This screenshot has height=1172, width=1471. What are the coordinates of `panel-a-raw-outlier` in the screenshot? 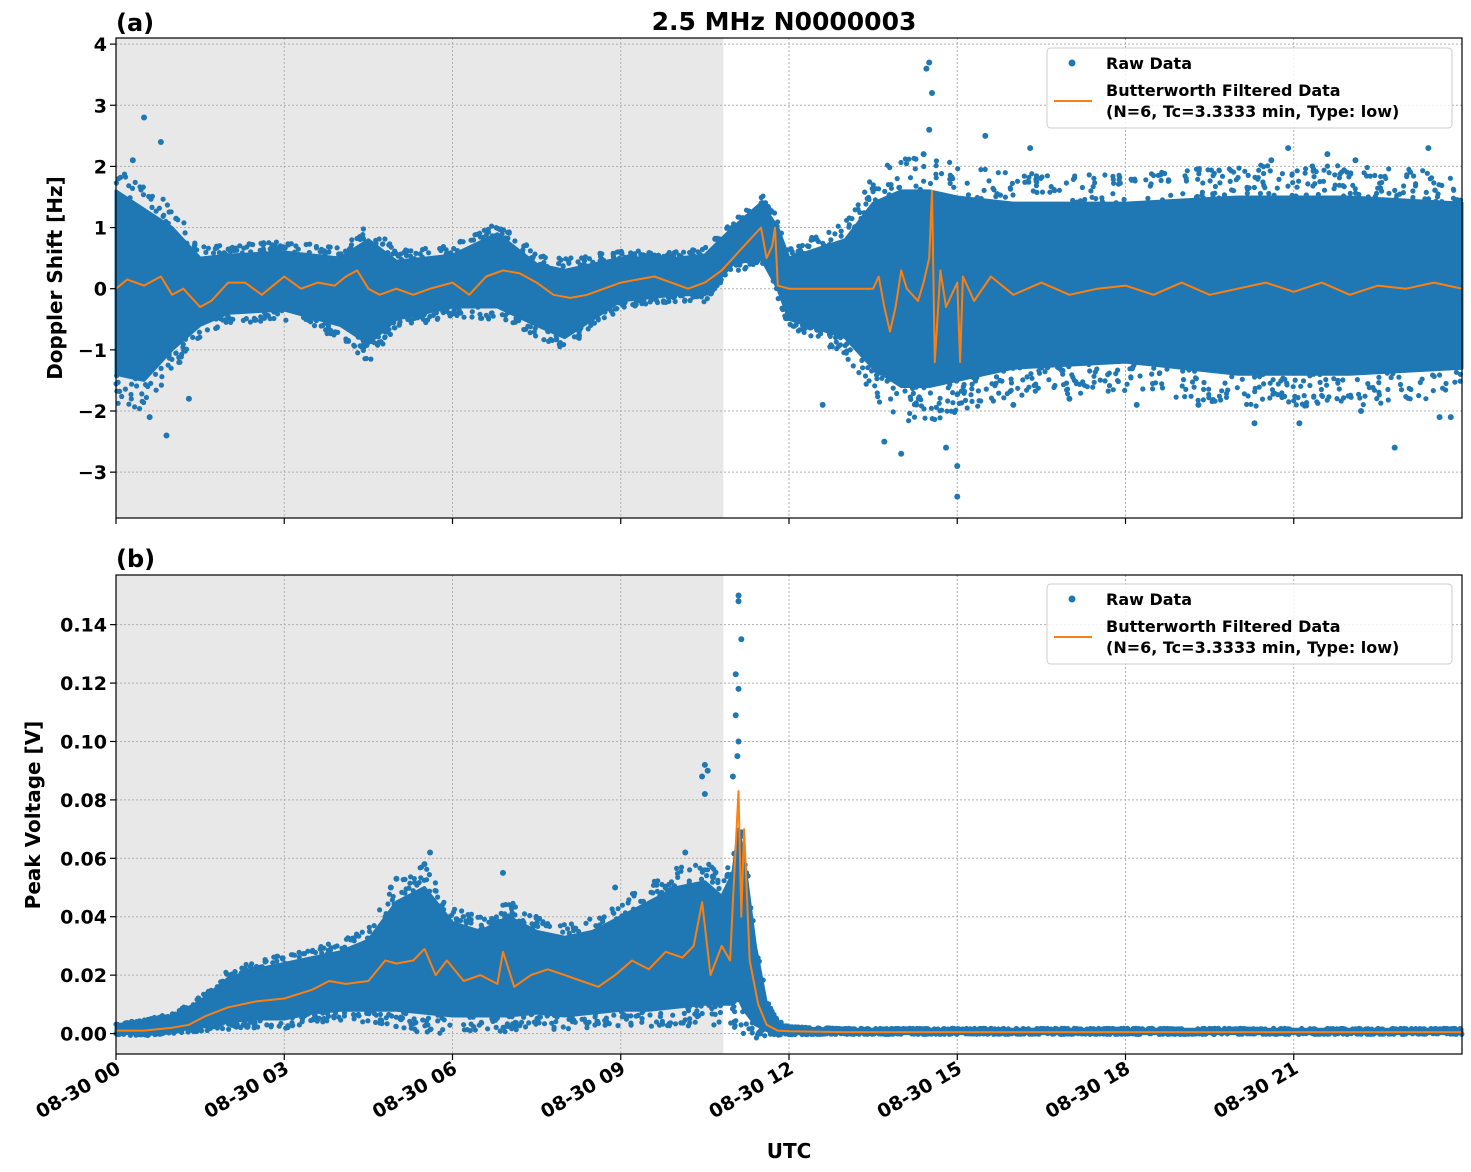 It's located at (1271, 160).